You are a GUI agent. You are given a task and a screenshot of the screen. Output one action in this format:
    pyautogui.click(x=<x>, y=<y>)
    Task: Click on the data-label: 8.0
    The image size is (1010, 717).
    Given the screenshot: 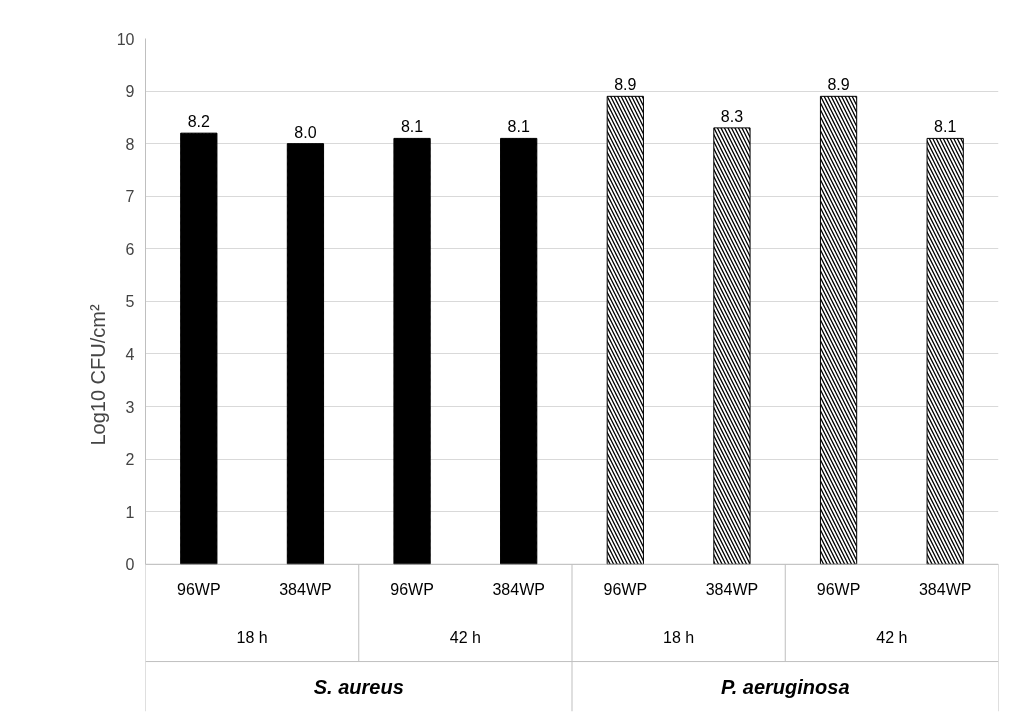 What is the action you would take?
    pyautogui.click(x=305, y=132)
    